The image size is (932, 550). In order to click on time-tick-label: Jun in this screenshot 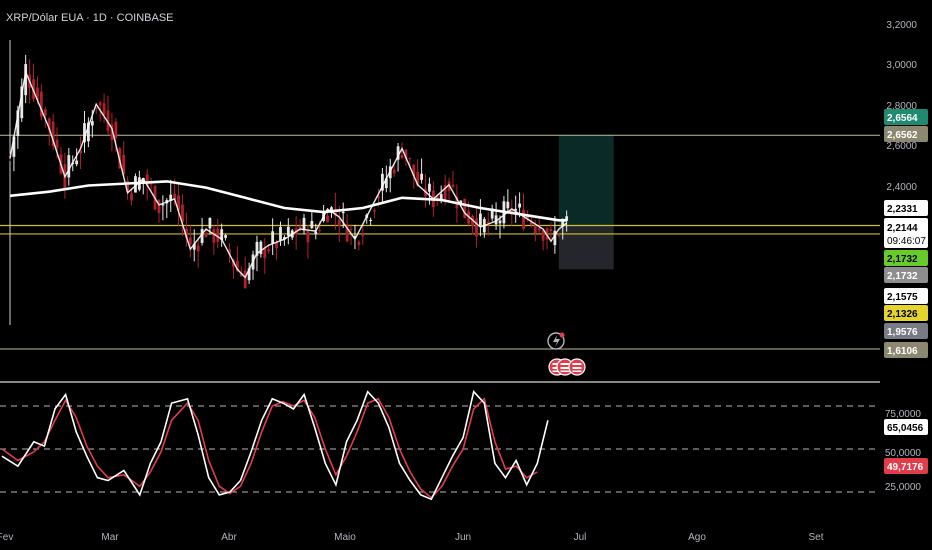, I will do `click(463, 537)`.